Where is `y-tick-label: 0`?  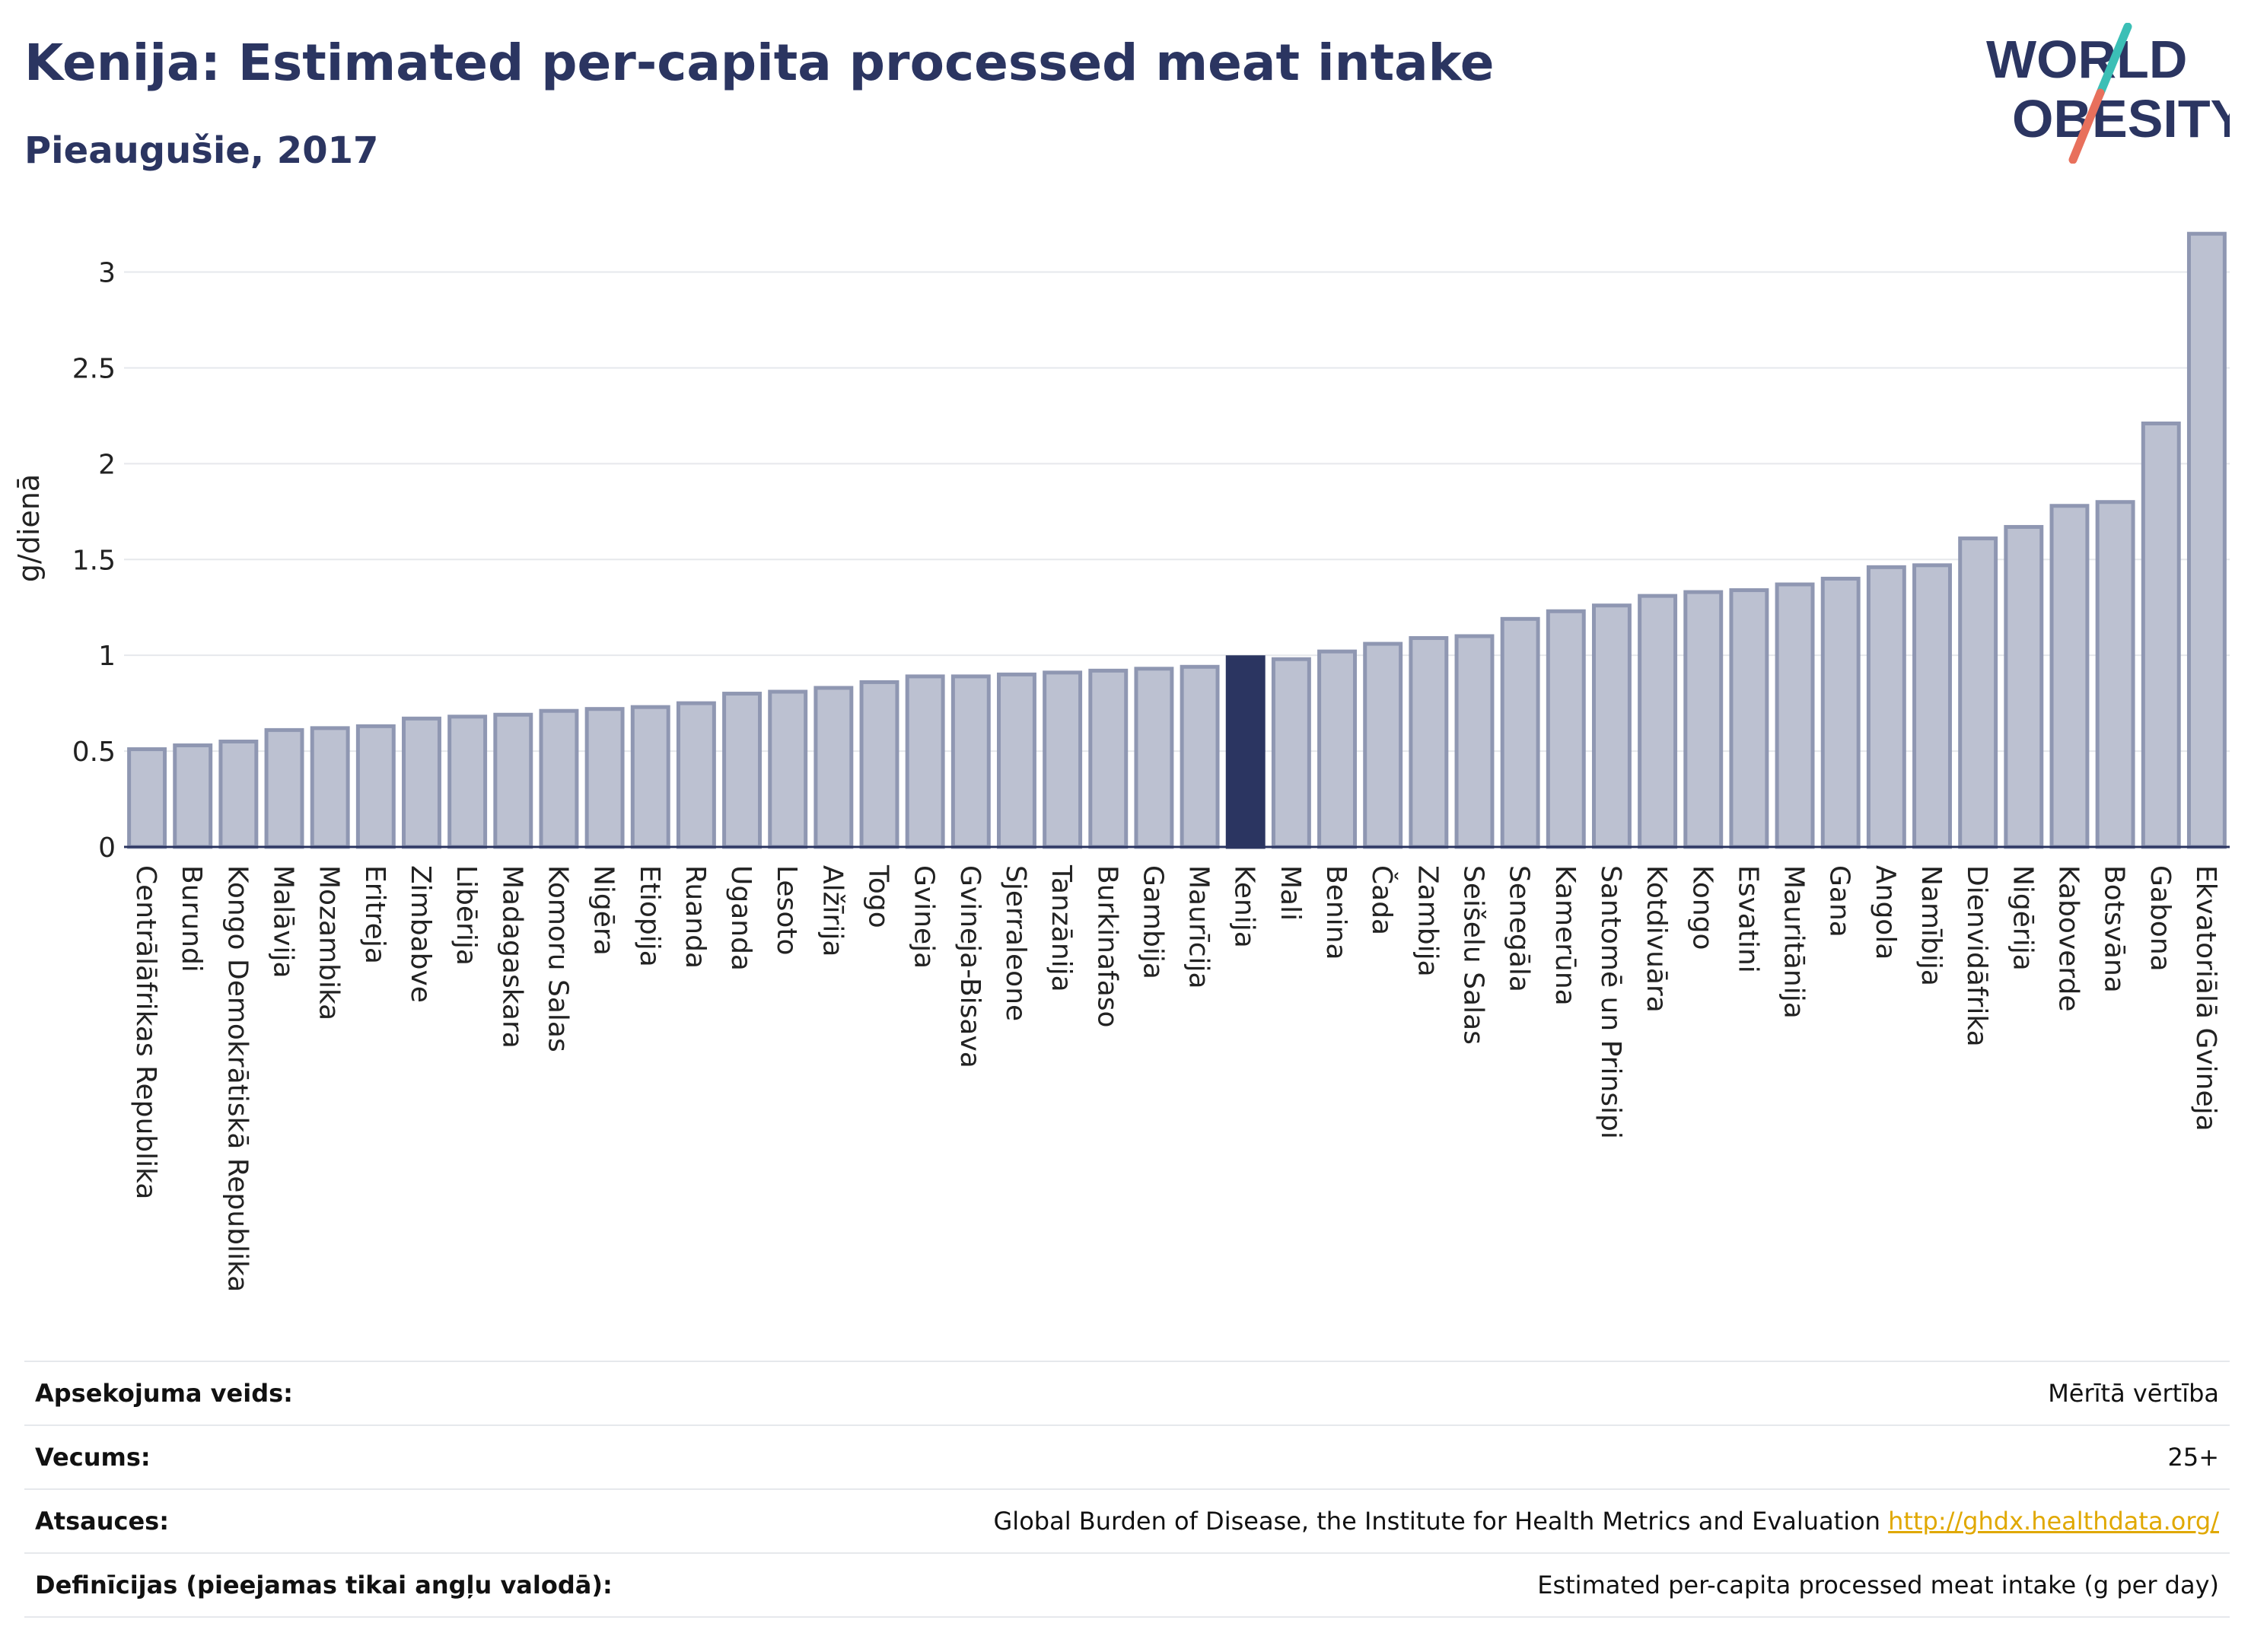
y-tick-label: 0 is located at coordinates (107, 848).